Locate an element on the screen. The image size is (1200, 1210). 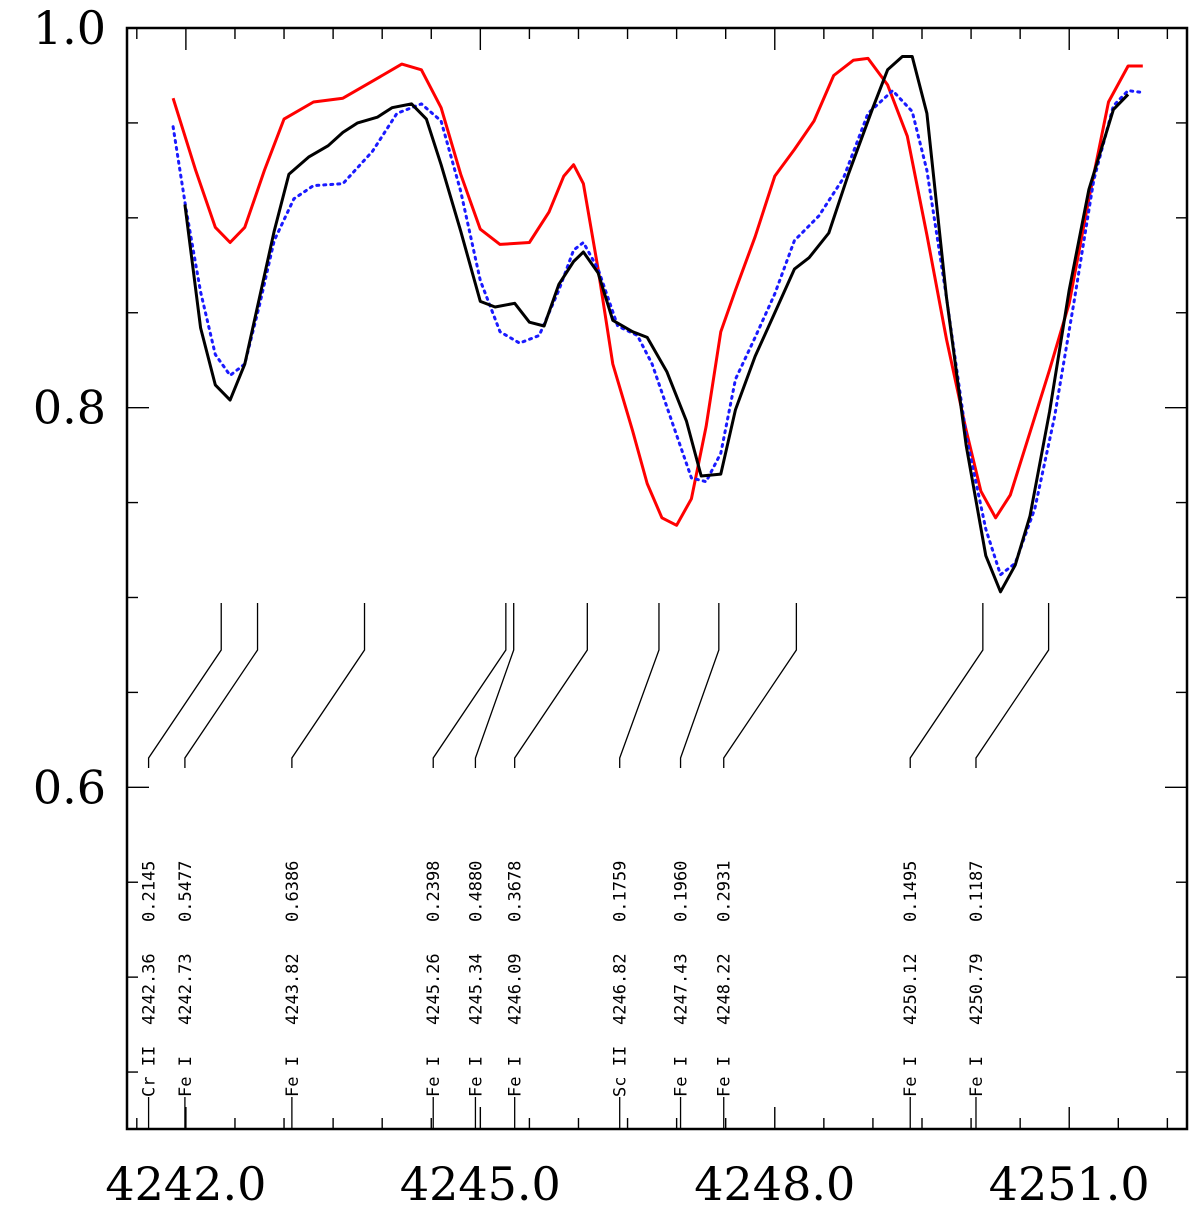
line-id-strength: 0.1187 is located at coordinates (977, 891).